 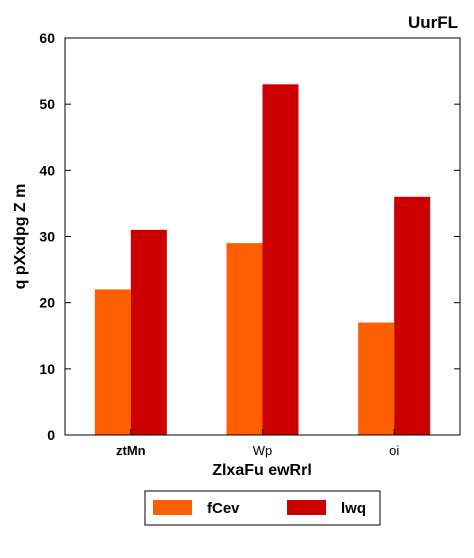 I want to click on x-tick-label: oi, so click(x=394, y=450).